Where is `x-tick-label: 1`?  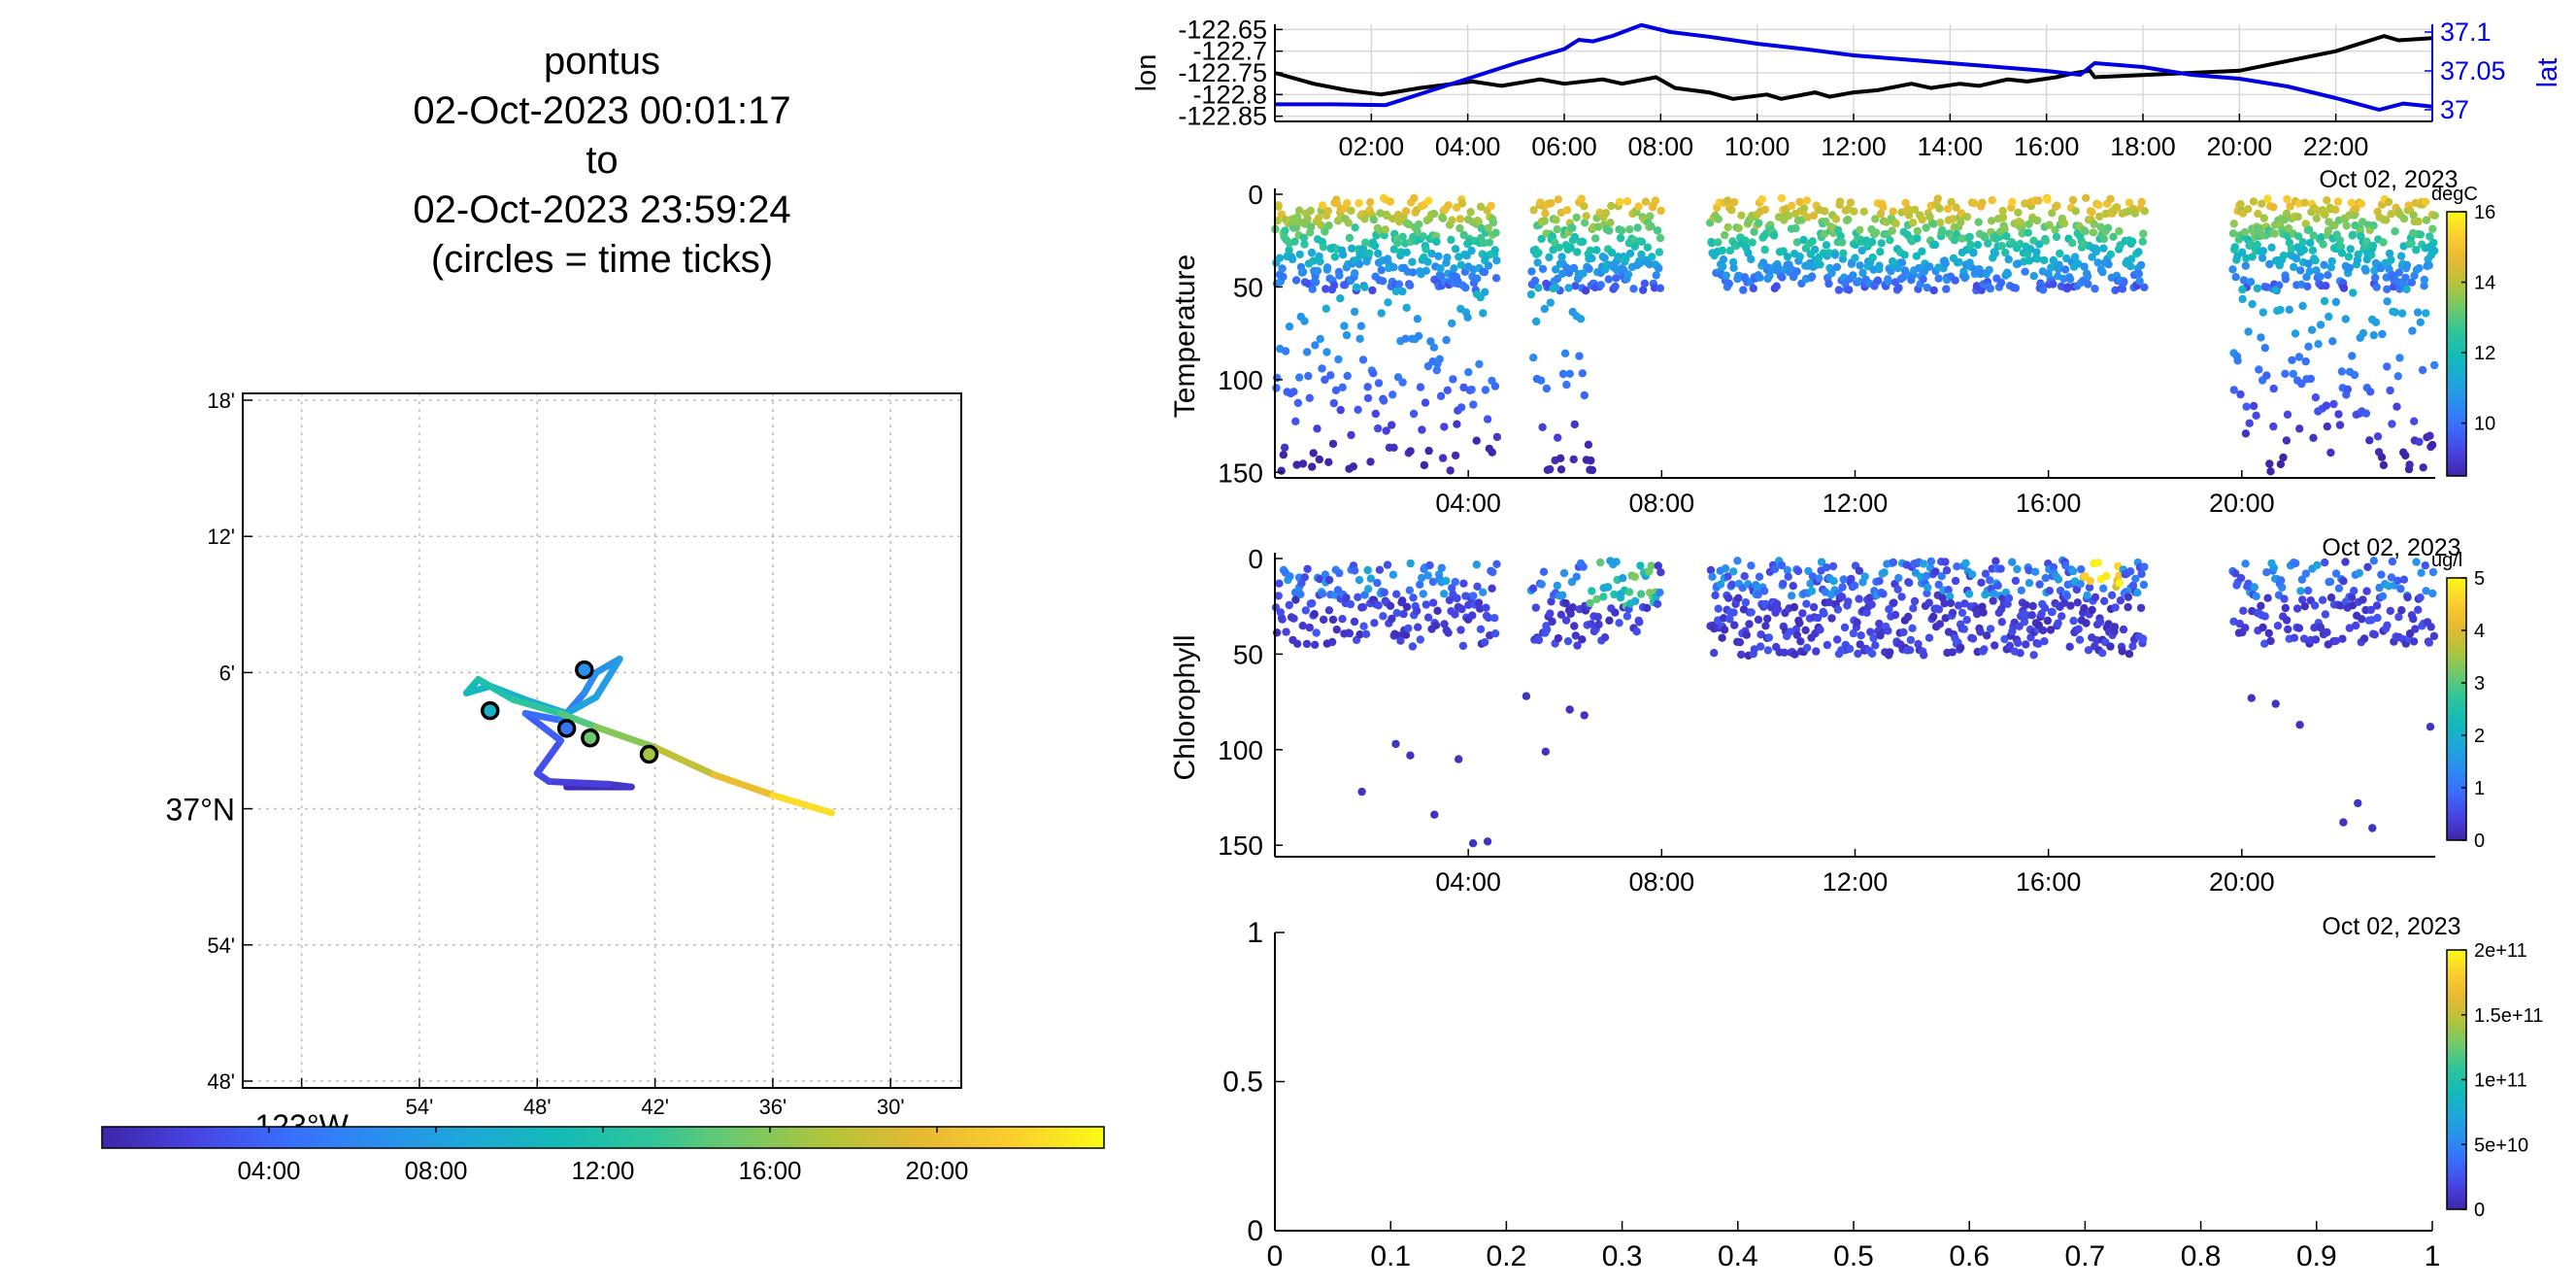 x-tick-label: 1 is located at coordinates (2433, 1256).